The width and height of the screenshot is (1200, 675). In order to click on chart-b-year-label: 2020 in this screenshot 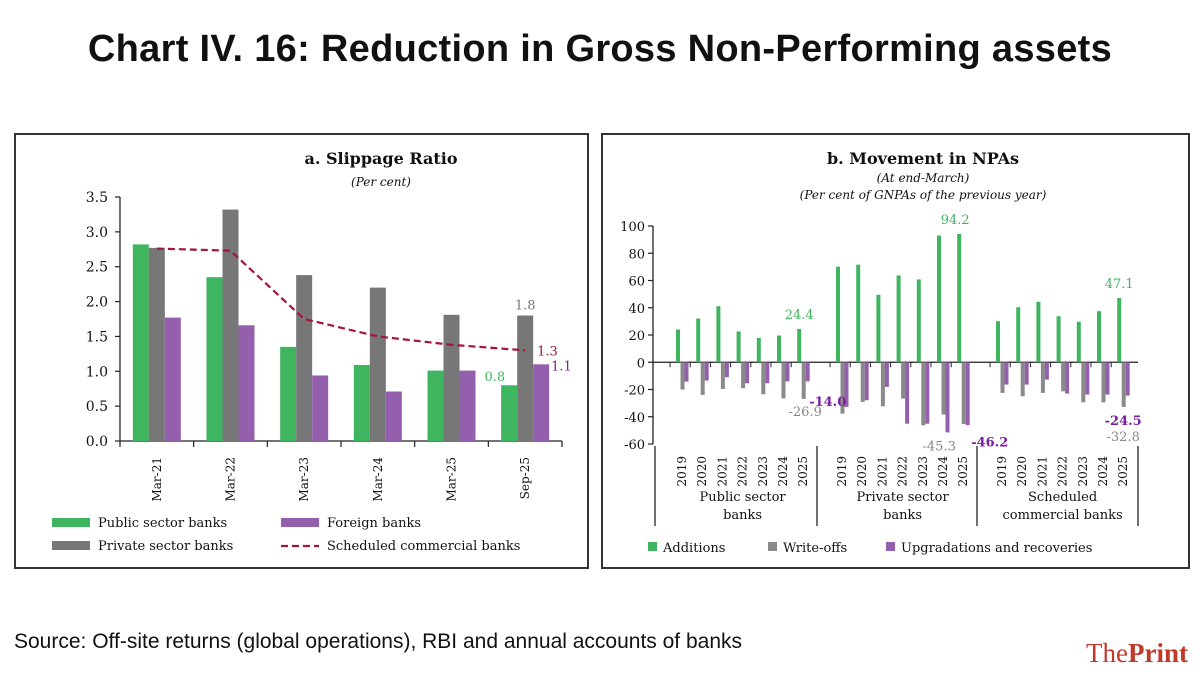, I will do `click(702, 471)`.